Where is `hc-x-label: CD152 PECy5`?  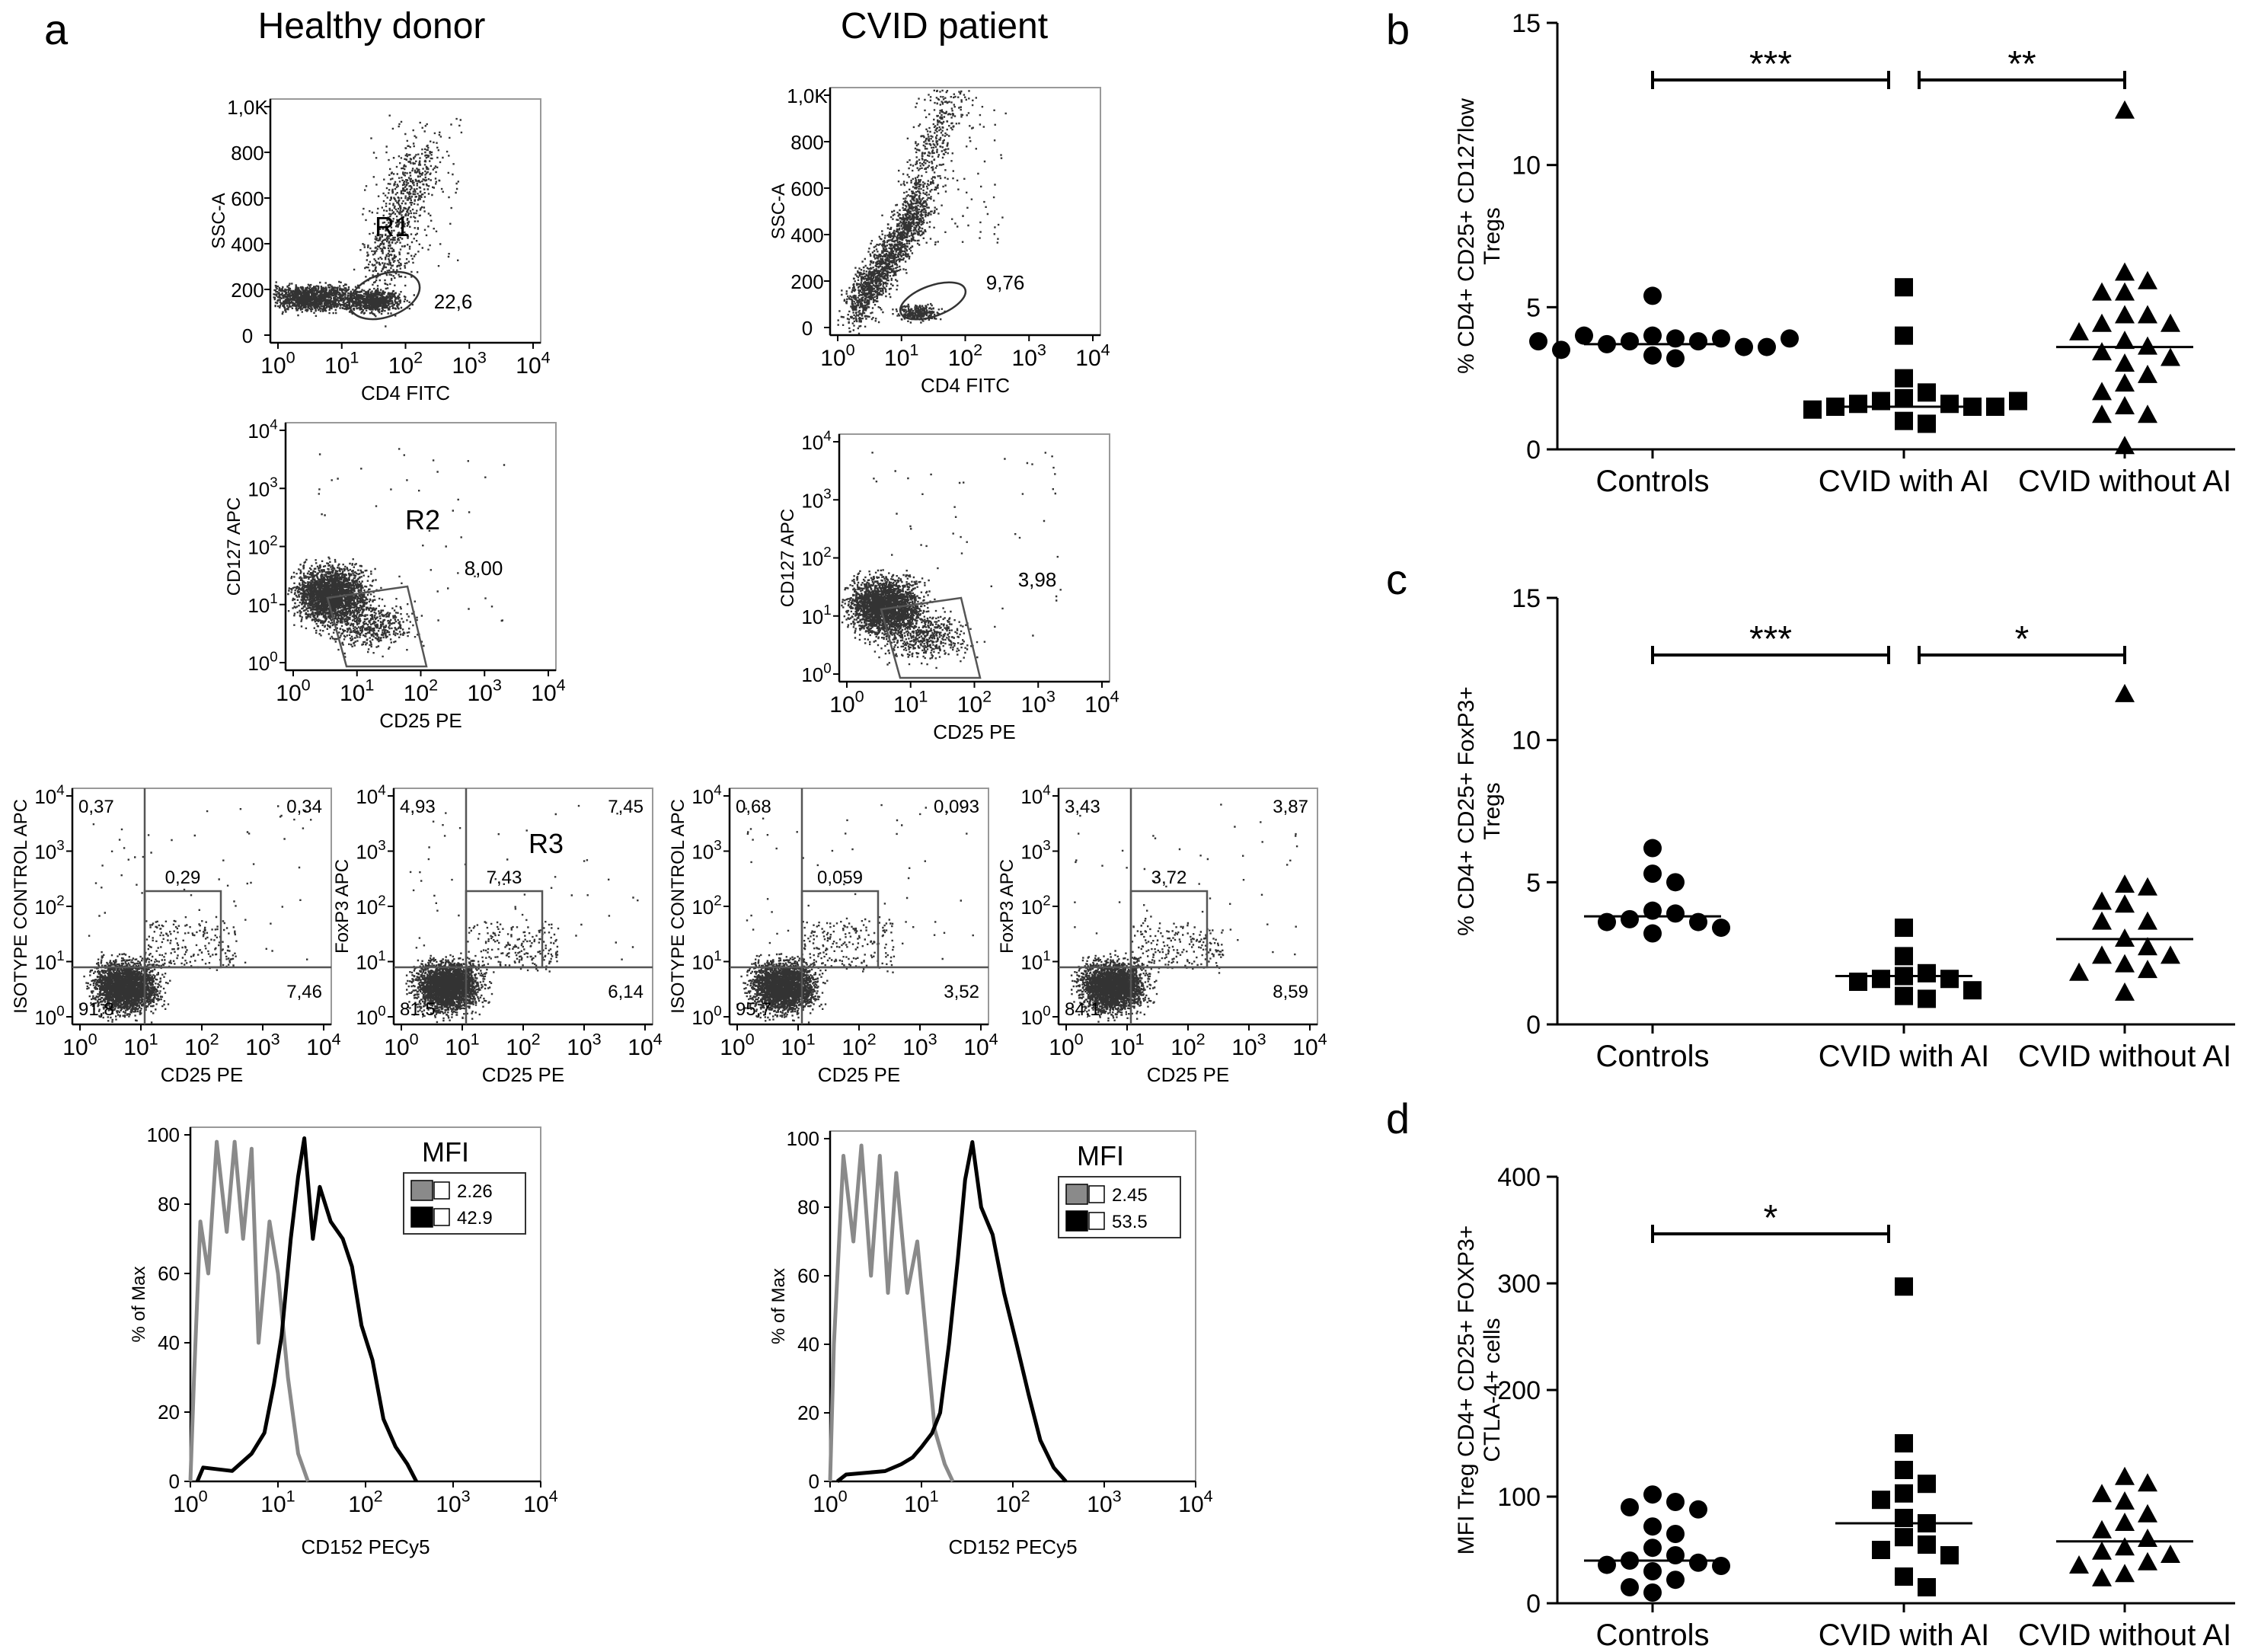
hc-x-label: CD152 PECy5 is located at coordinates (1013, 1546).